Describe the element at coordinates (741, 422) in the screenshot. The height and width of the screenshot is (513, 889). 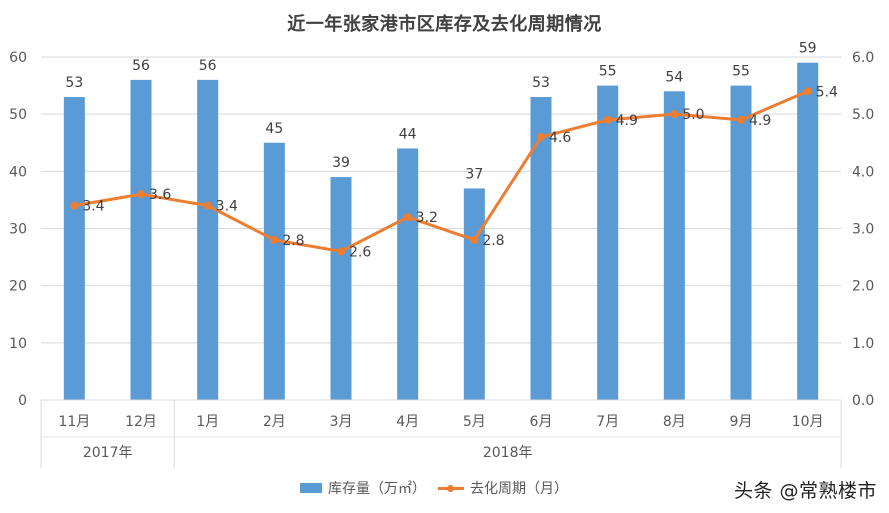
I see `x-tick-label: 9月` at that location.